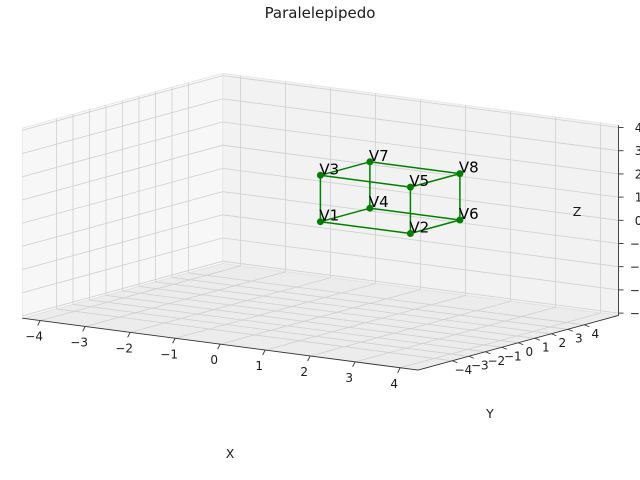  I want to click on x-tick-label: −2, so click(124, 348).